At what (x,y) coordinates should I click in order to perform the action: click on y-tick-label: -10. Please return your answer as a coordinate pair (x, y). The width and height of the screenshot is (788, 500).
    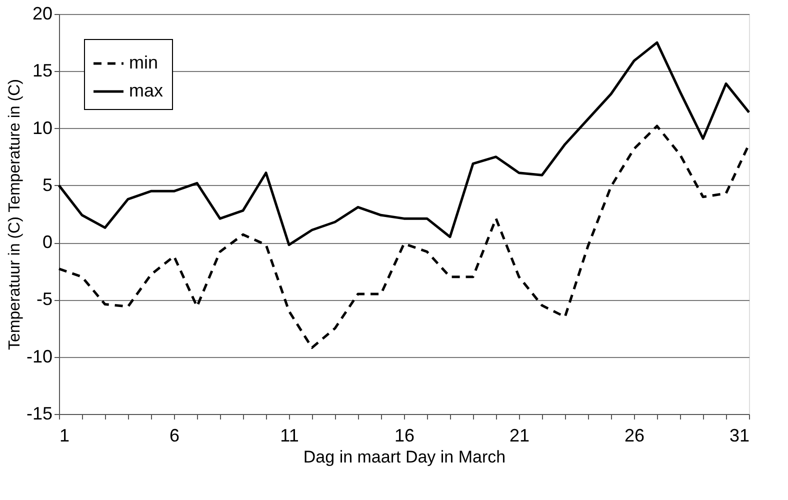
    Looking at the image, I should click on (39, 356).